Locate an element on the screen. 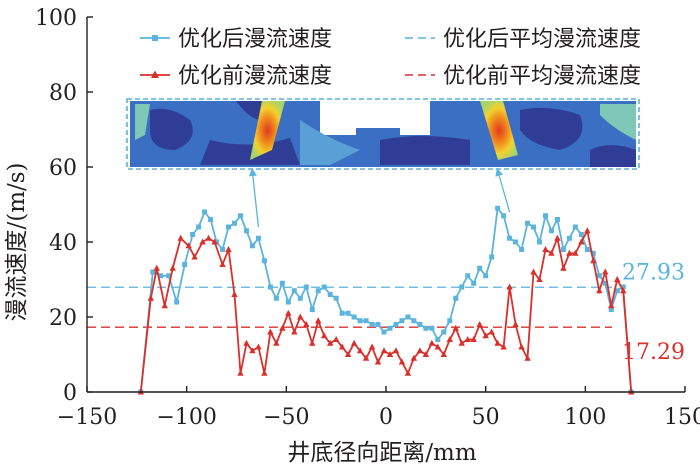 This screenshot has height=472, width=700. y-tick-label: 80 is located at coordinates (63, 93).